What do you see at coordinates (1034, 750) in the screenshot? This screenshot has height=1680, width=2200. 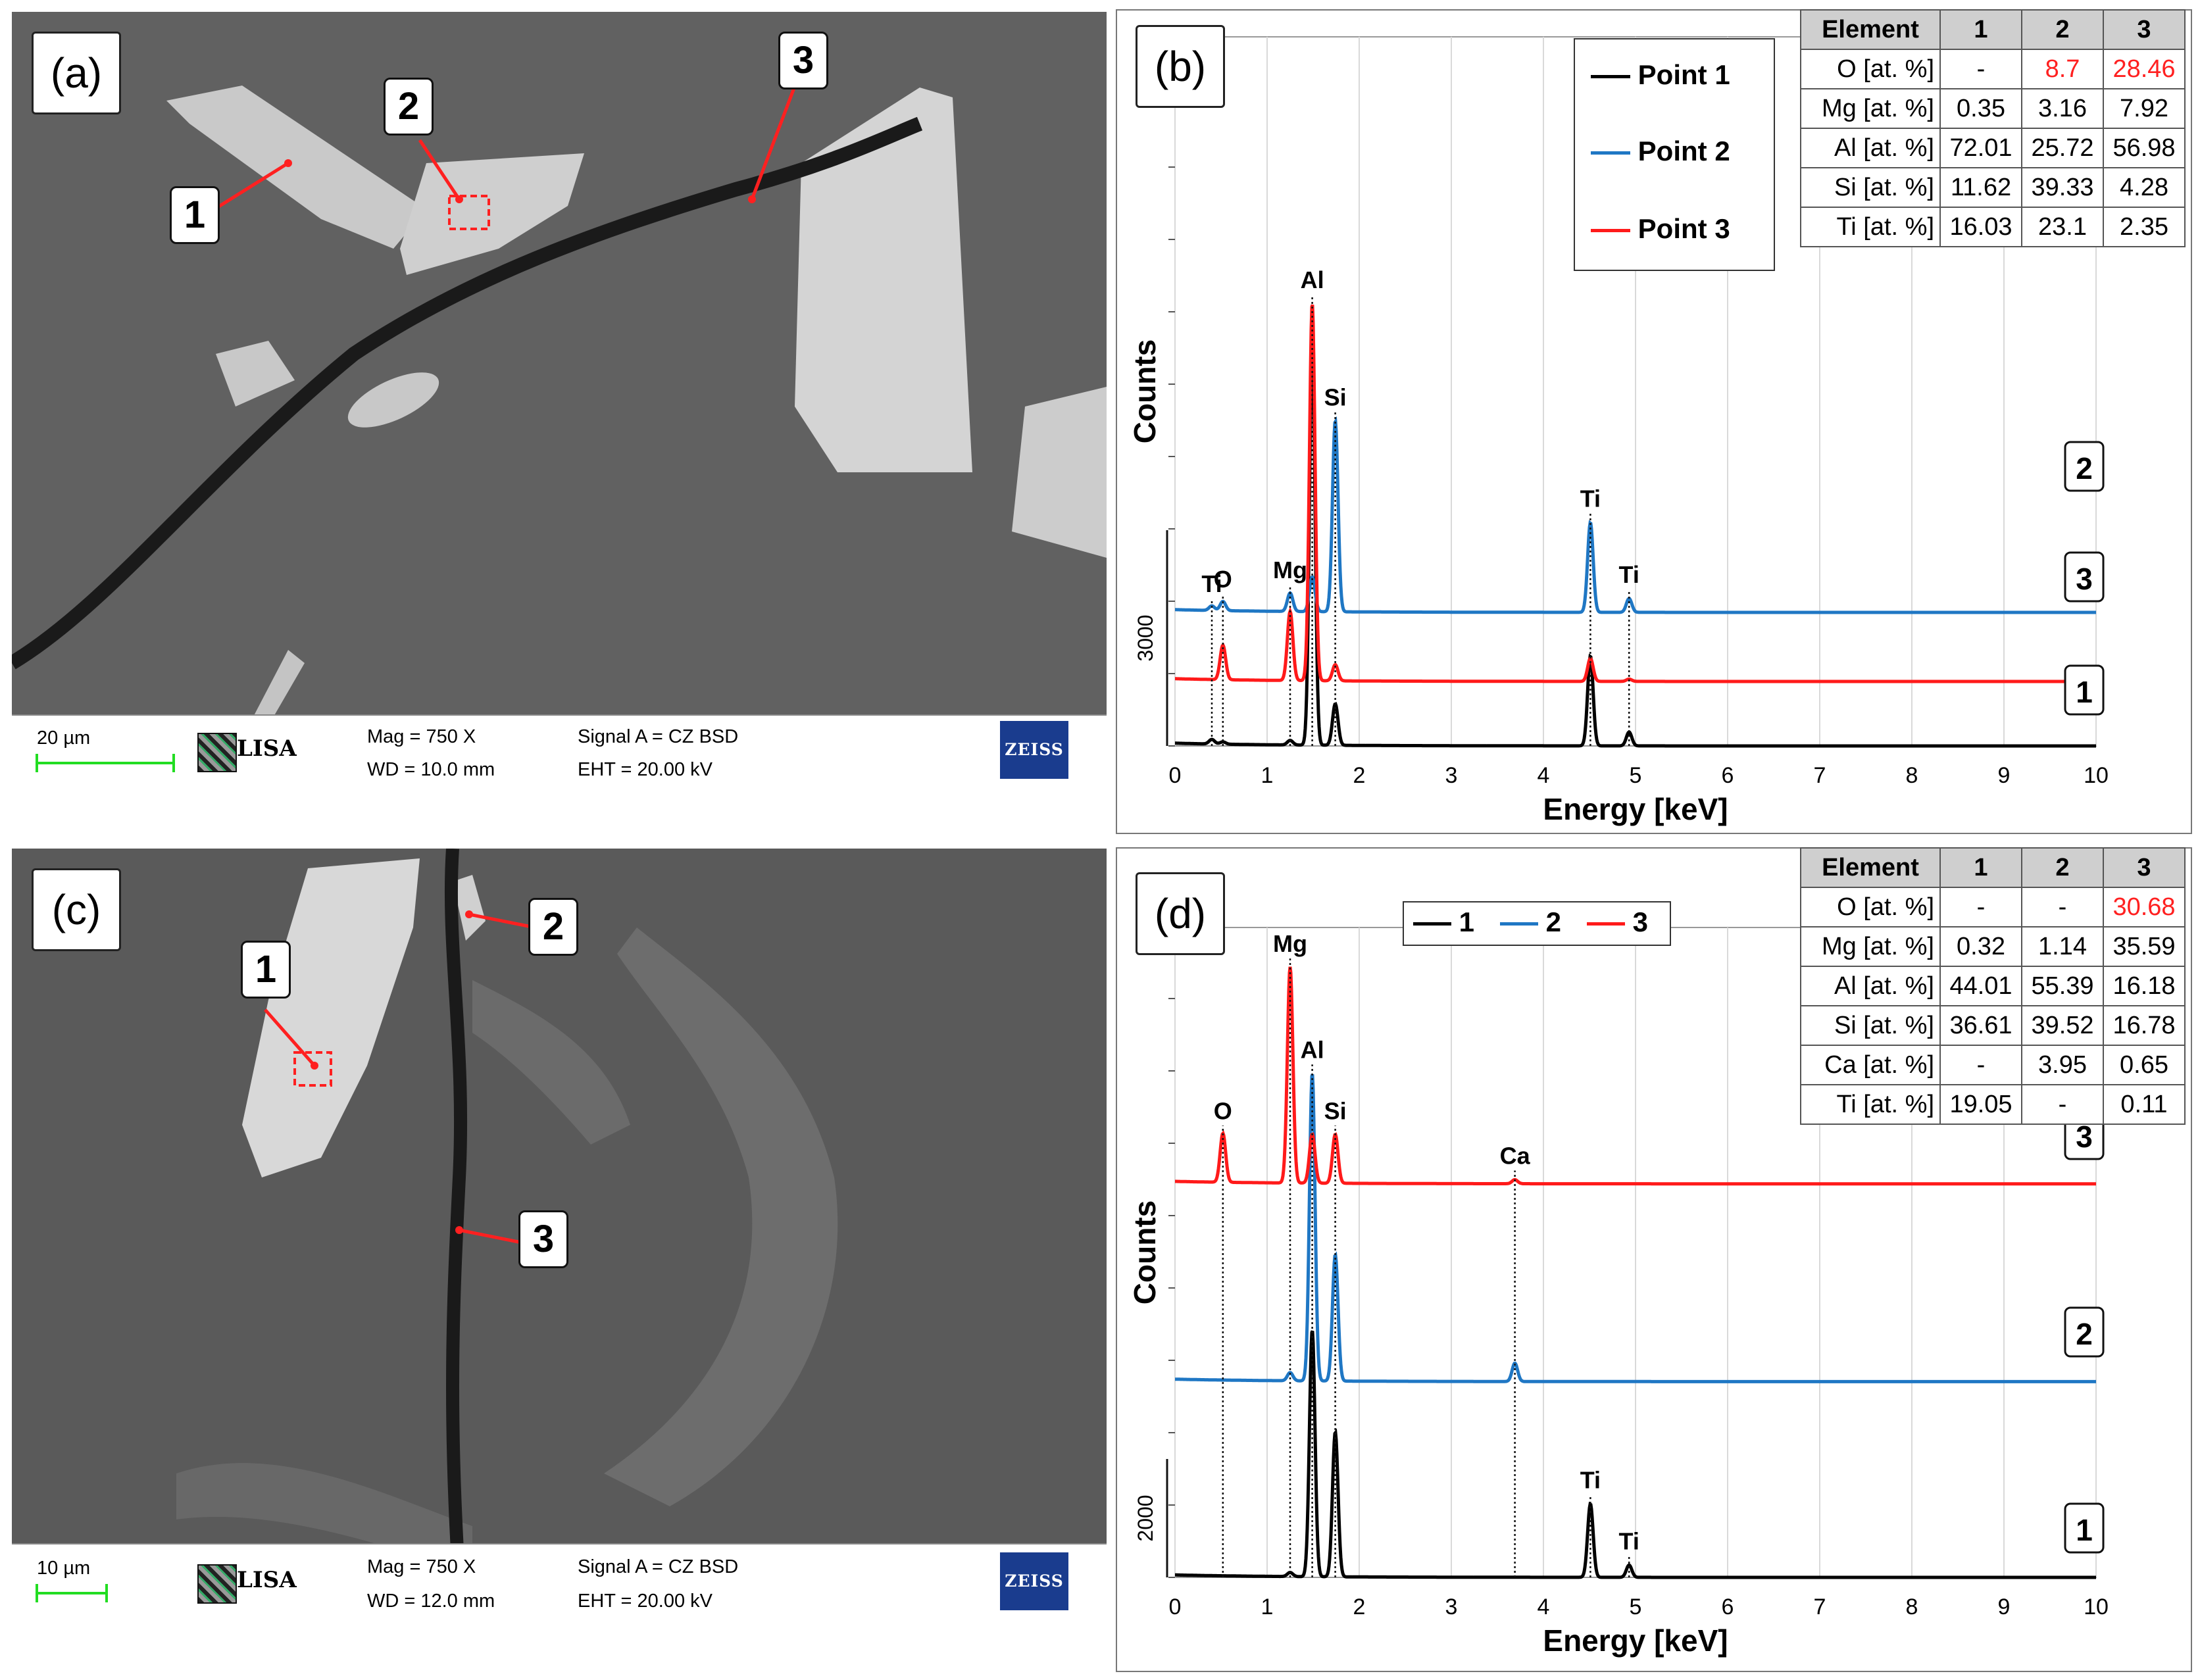 I see `zeiss-logo: ZEISS` at bounding box center [1034, 750].